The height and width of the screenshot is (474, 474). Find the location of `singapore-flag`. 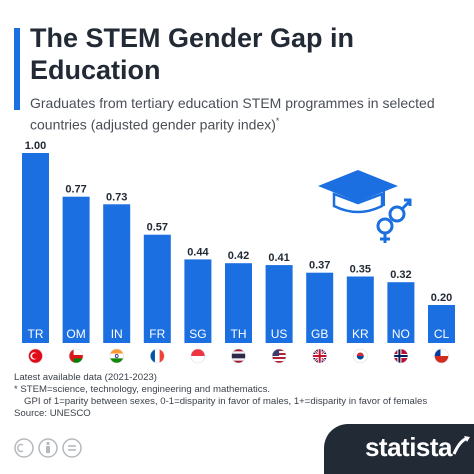

singapore-flag is located at coordinates (198, 356).